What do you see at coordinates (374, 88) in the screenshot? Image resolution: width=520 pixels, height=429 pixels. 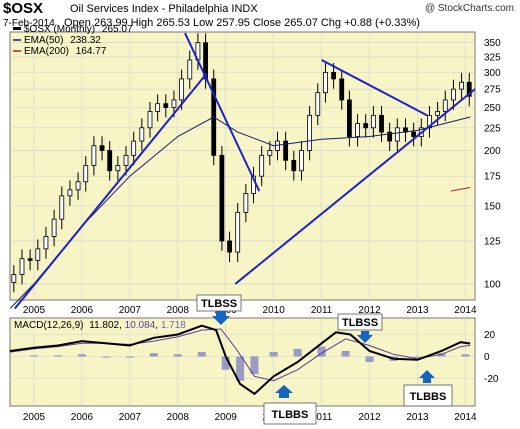 I see `trendline` at bounding box center [374, 88].